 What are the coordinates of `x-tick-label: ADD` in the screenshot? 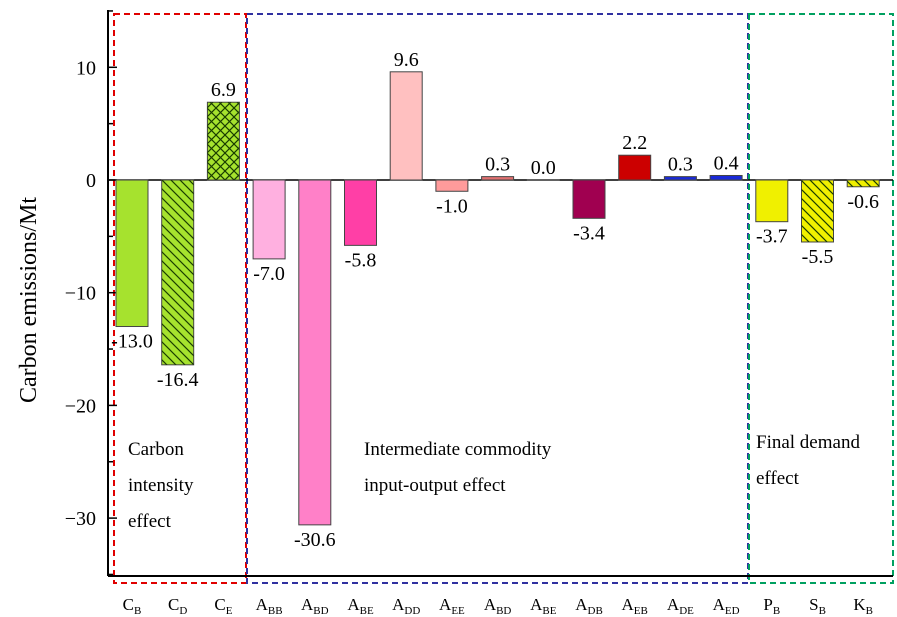 It's located at (406, 606).